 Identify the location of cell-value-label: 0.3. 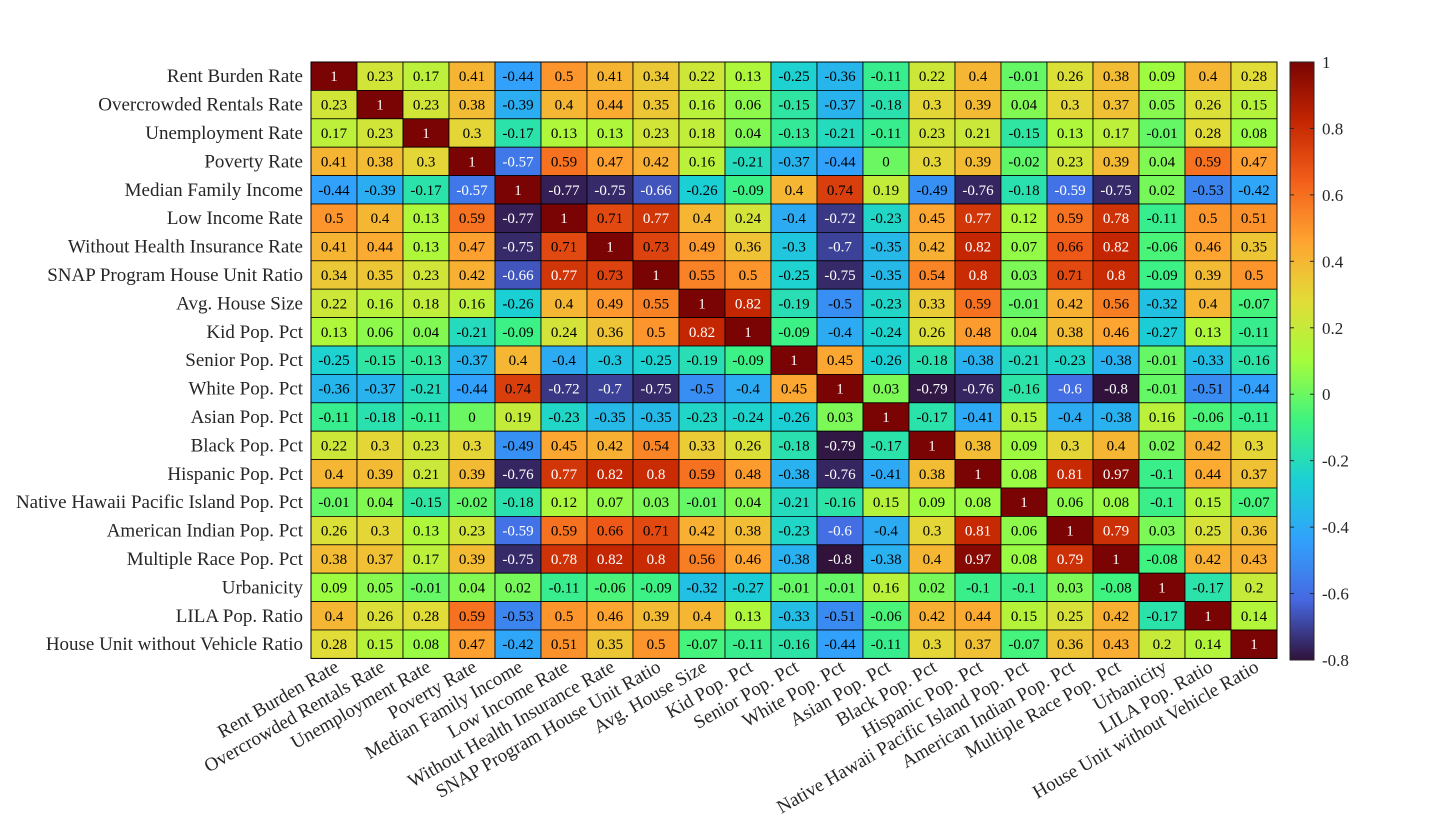
(932, 106).